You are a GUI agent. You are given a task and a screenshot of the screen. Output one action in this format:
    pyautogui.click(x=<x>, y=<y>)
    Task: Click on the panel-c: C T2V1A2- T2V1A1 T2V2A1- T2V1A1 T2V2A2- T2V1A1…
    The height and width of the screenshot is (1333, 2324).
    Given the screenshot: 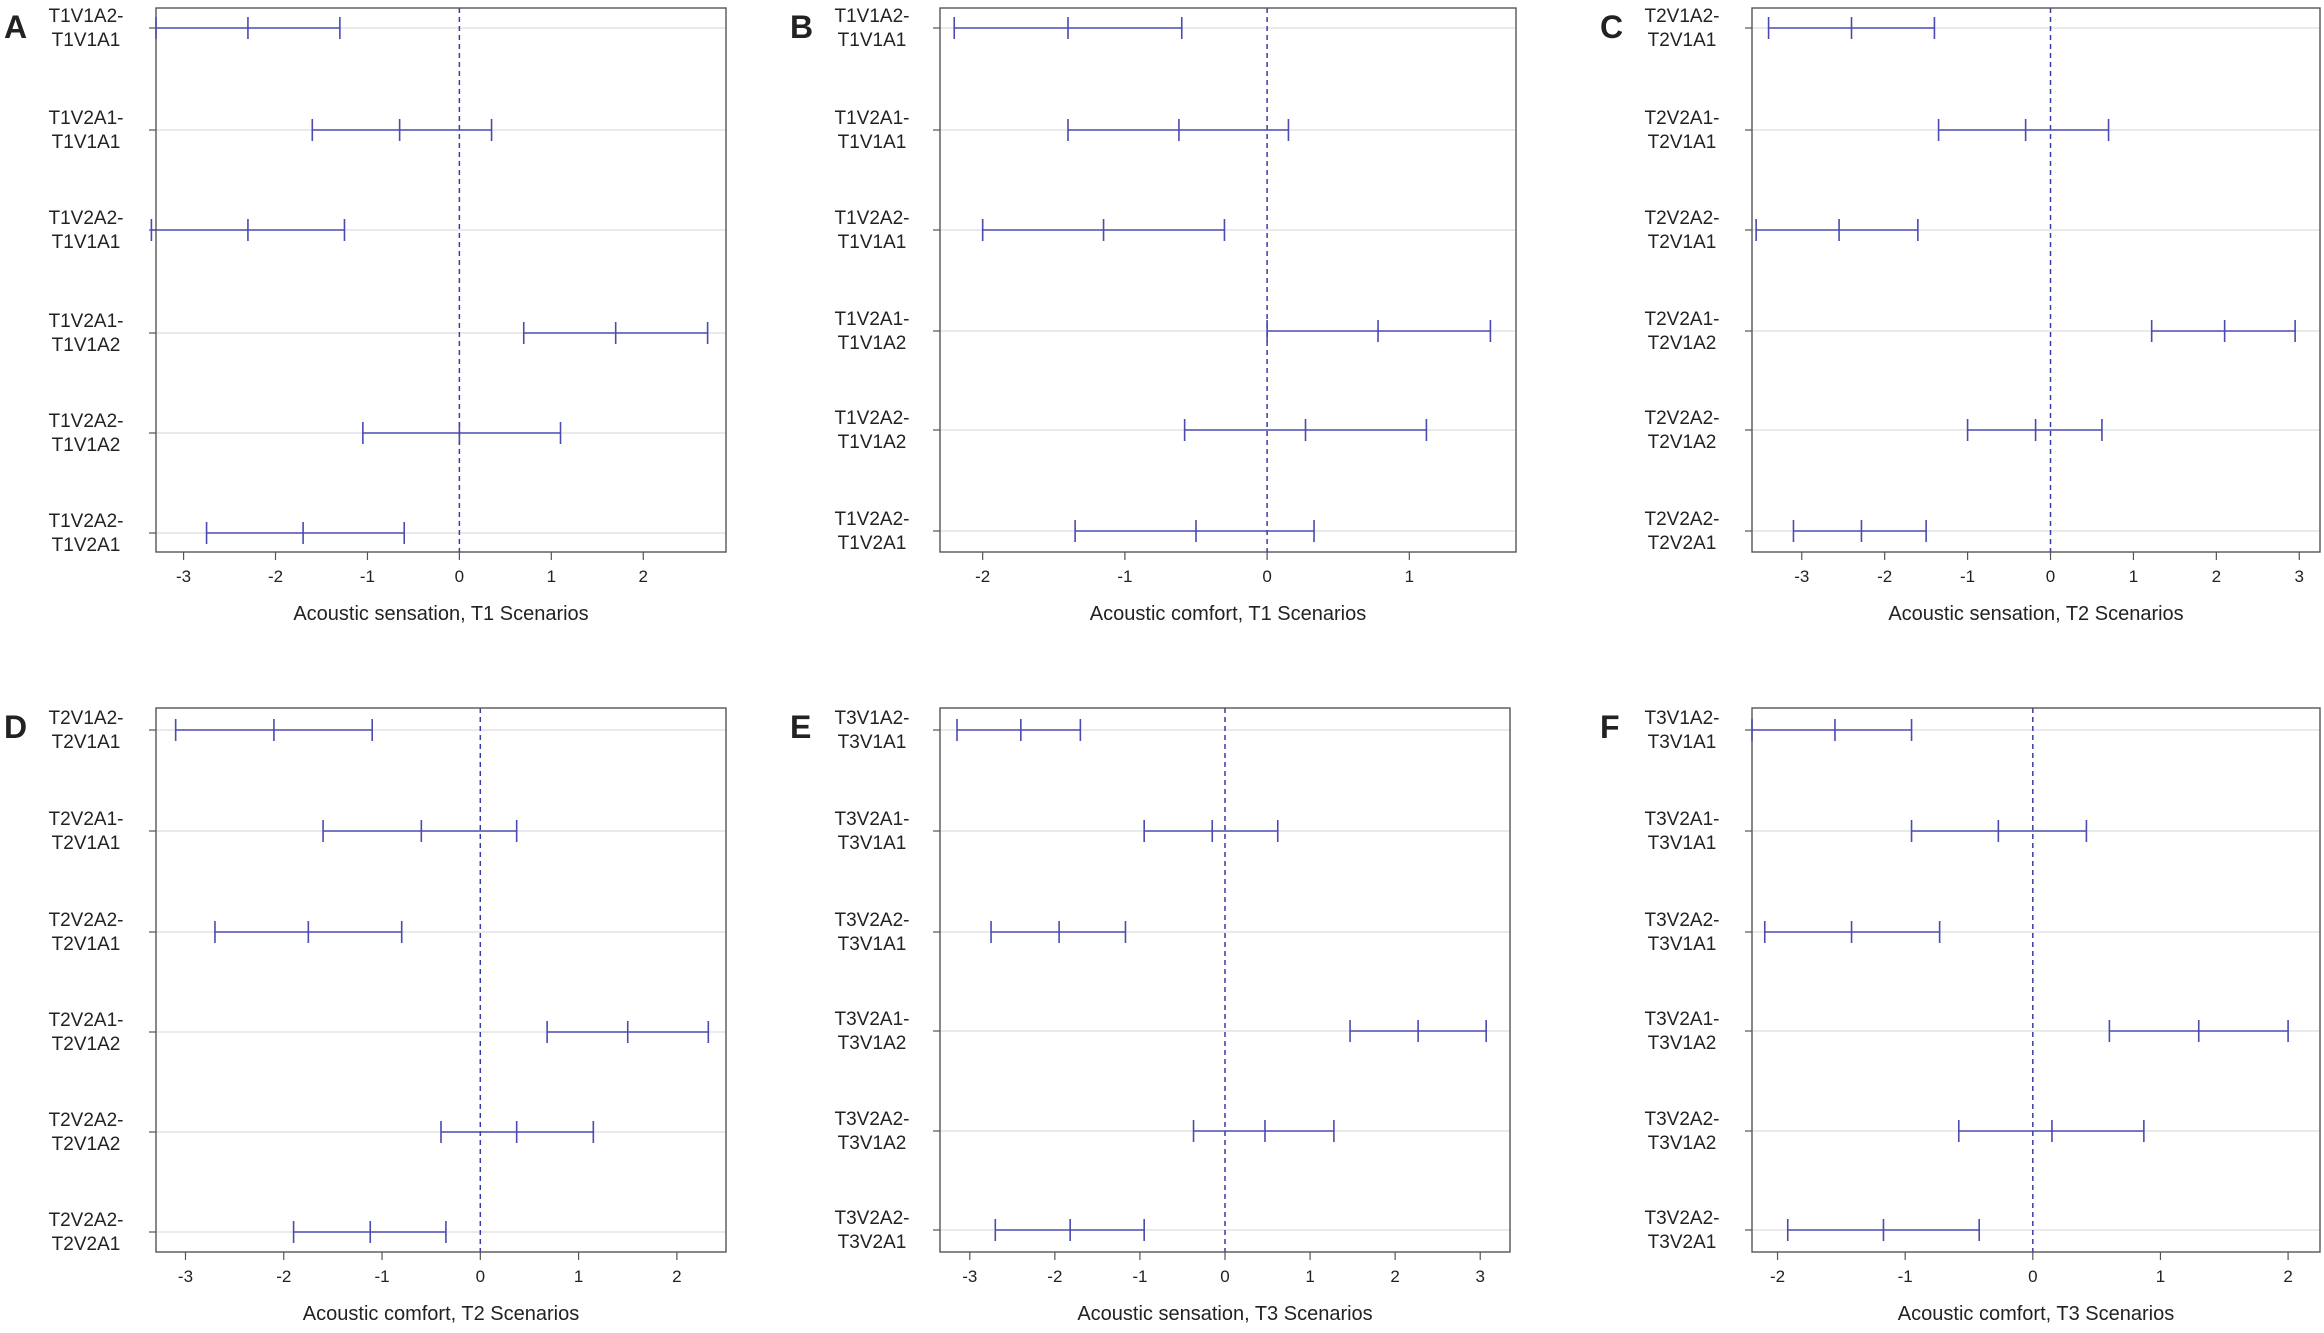 What is the action you would take?
    pyautogui.click(x=1960, y=315)
    